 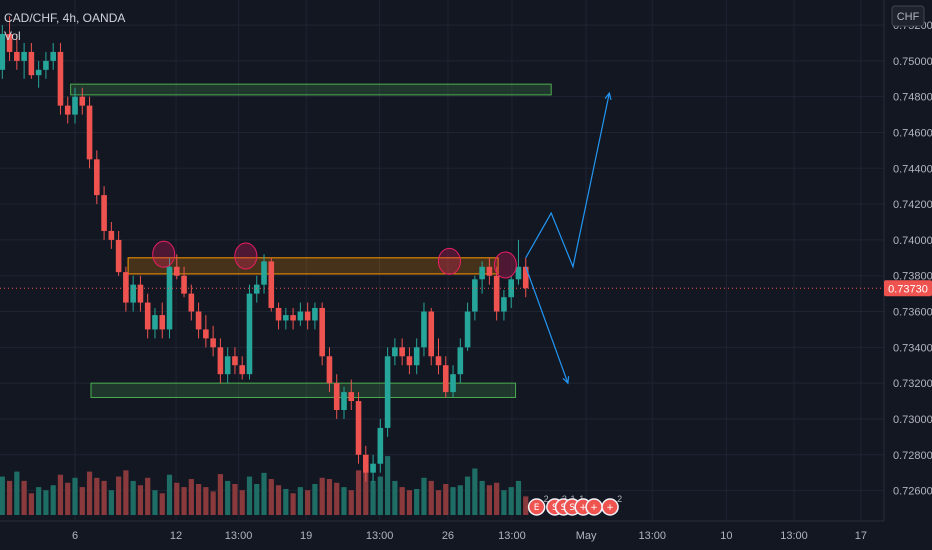 What do you see at coordinates (912, 62) in the screenshot?
I see `price-tick-label: 0.75000` at bounding box center [912, 62].